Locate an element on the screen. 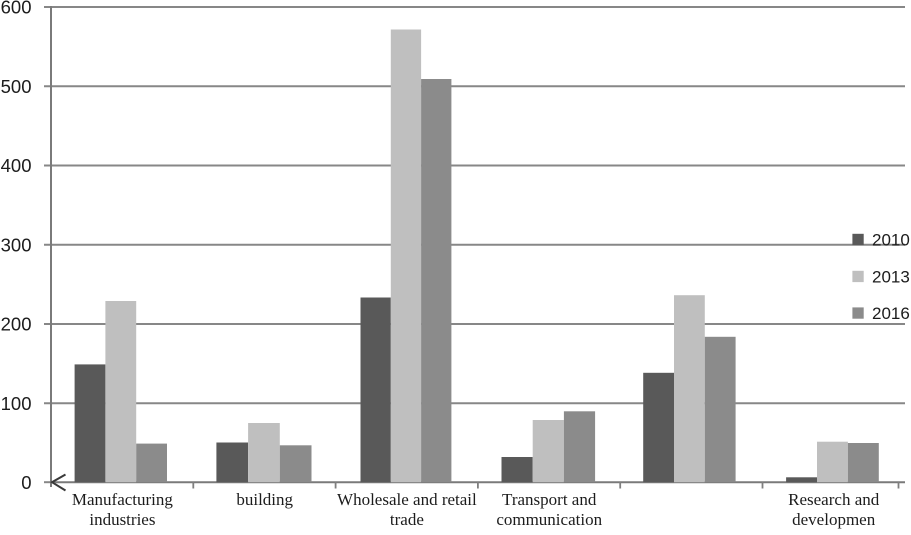 The height and width of the screenshot is (535, 911). svg-text: Manufacturing is located at coordinates (123, 499).